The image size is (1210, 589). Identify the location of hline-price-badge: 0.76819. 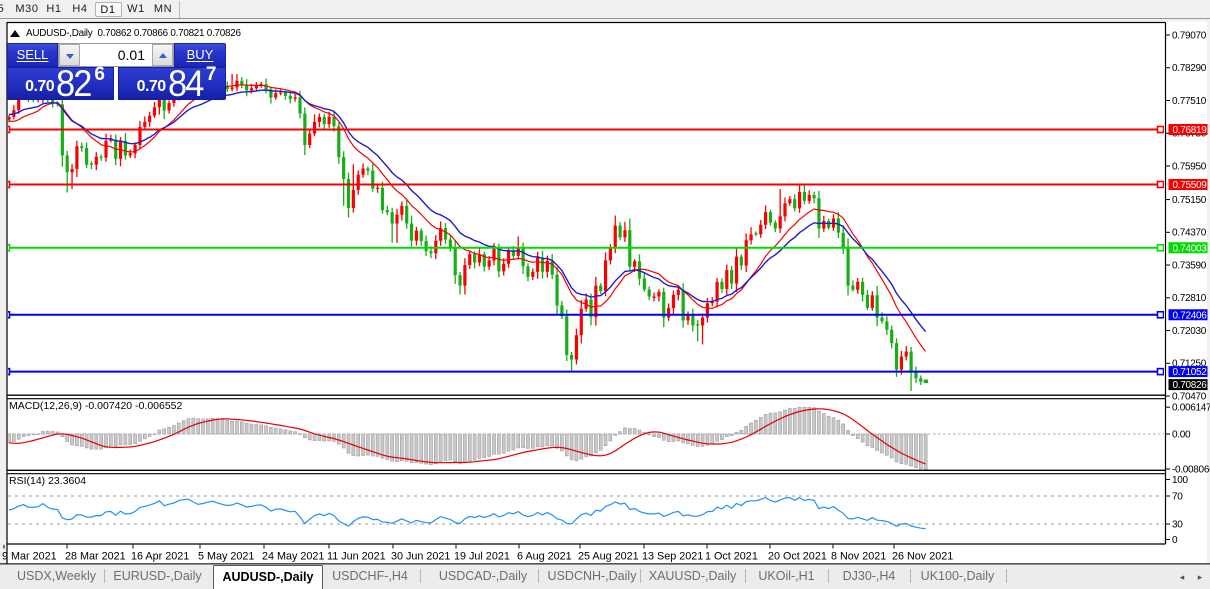
(1188, 130).